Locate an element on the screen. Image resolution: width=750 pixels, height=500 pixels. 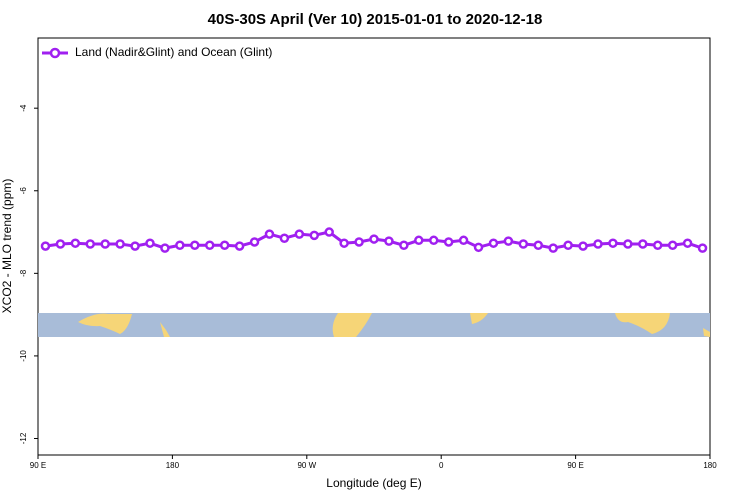
legend-label: Land (Nadir&Glint) and Ocean (Glint) is located at coordinates (173, 52).